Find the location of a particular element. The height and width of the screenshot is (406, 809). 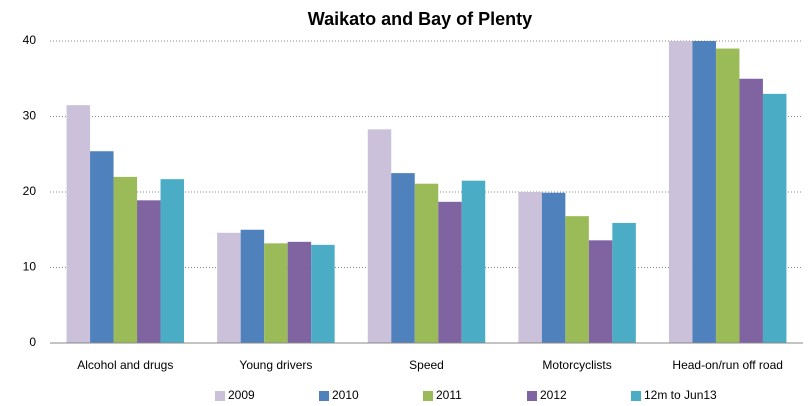

y-tick-label: 20 is located at coordinates (30, 191).